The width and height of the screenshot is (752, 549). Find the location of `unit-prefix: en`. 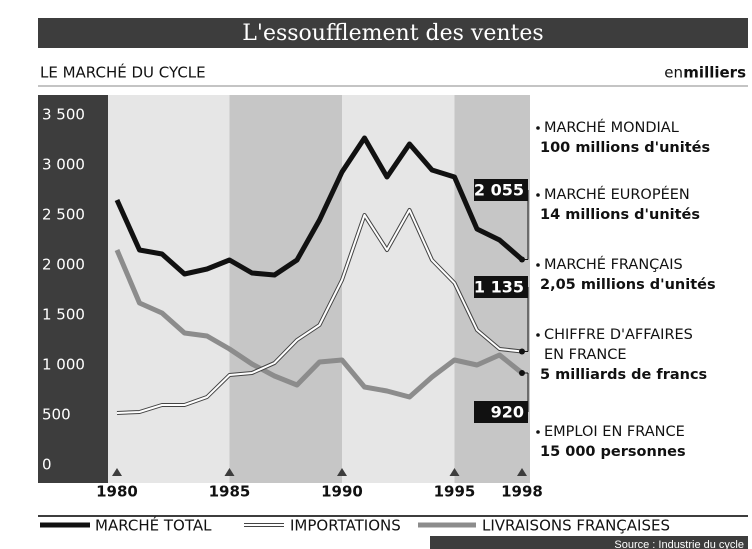

unit-prefix: en is located at coordinates (673, 73).